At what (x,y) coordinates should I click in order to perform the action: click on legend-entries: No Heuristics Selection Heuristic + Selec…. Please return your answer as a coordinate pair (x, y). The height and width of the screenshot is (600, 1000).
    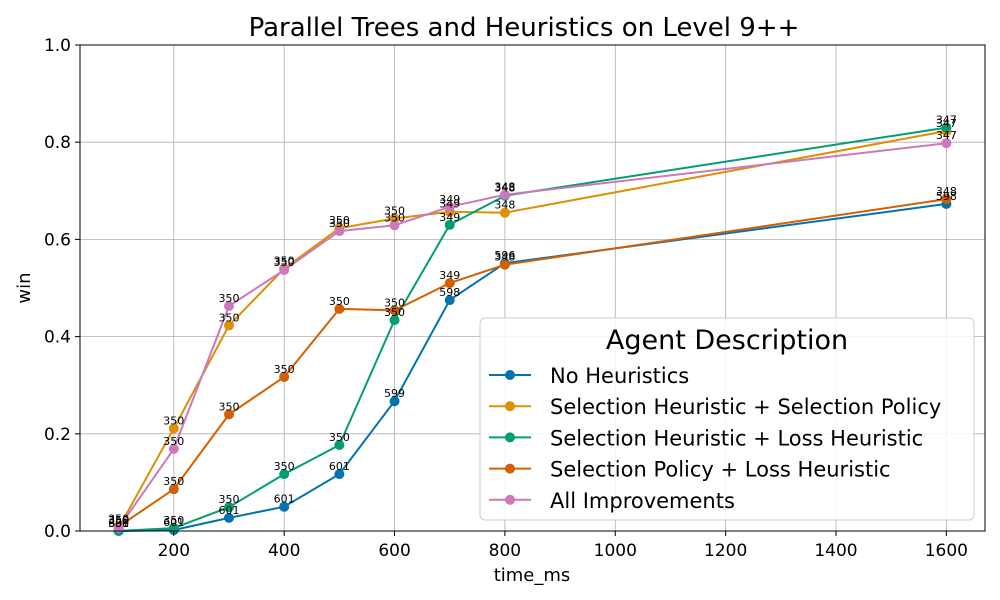
    Looking at the image, I should click on (715, 438).